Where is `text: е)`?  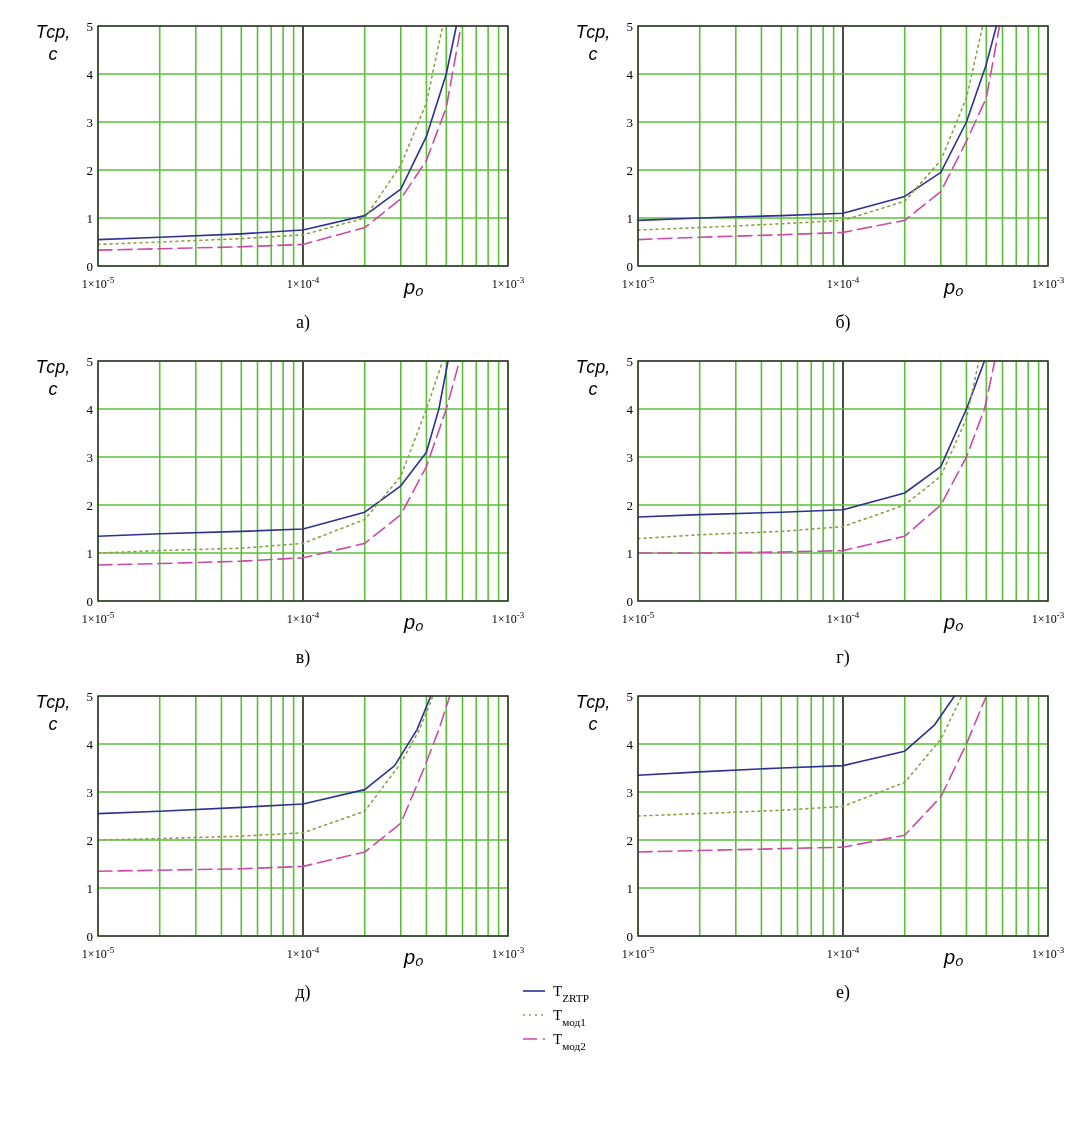
text: е) is located at coordinates (843, 992).